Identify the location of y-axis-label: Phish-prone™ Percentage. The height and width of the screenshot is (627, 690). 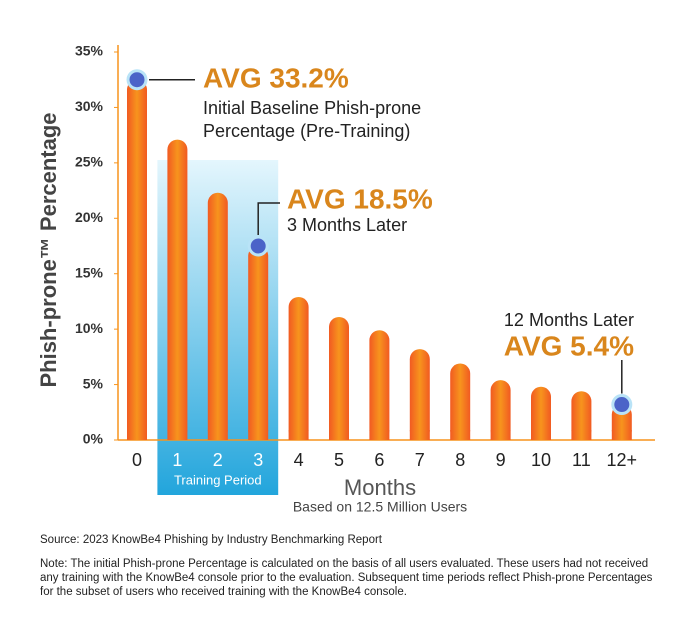
(48, 249).